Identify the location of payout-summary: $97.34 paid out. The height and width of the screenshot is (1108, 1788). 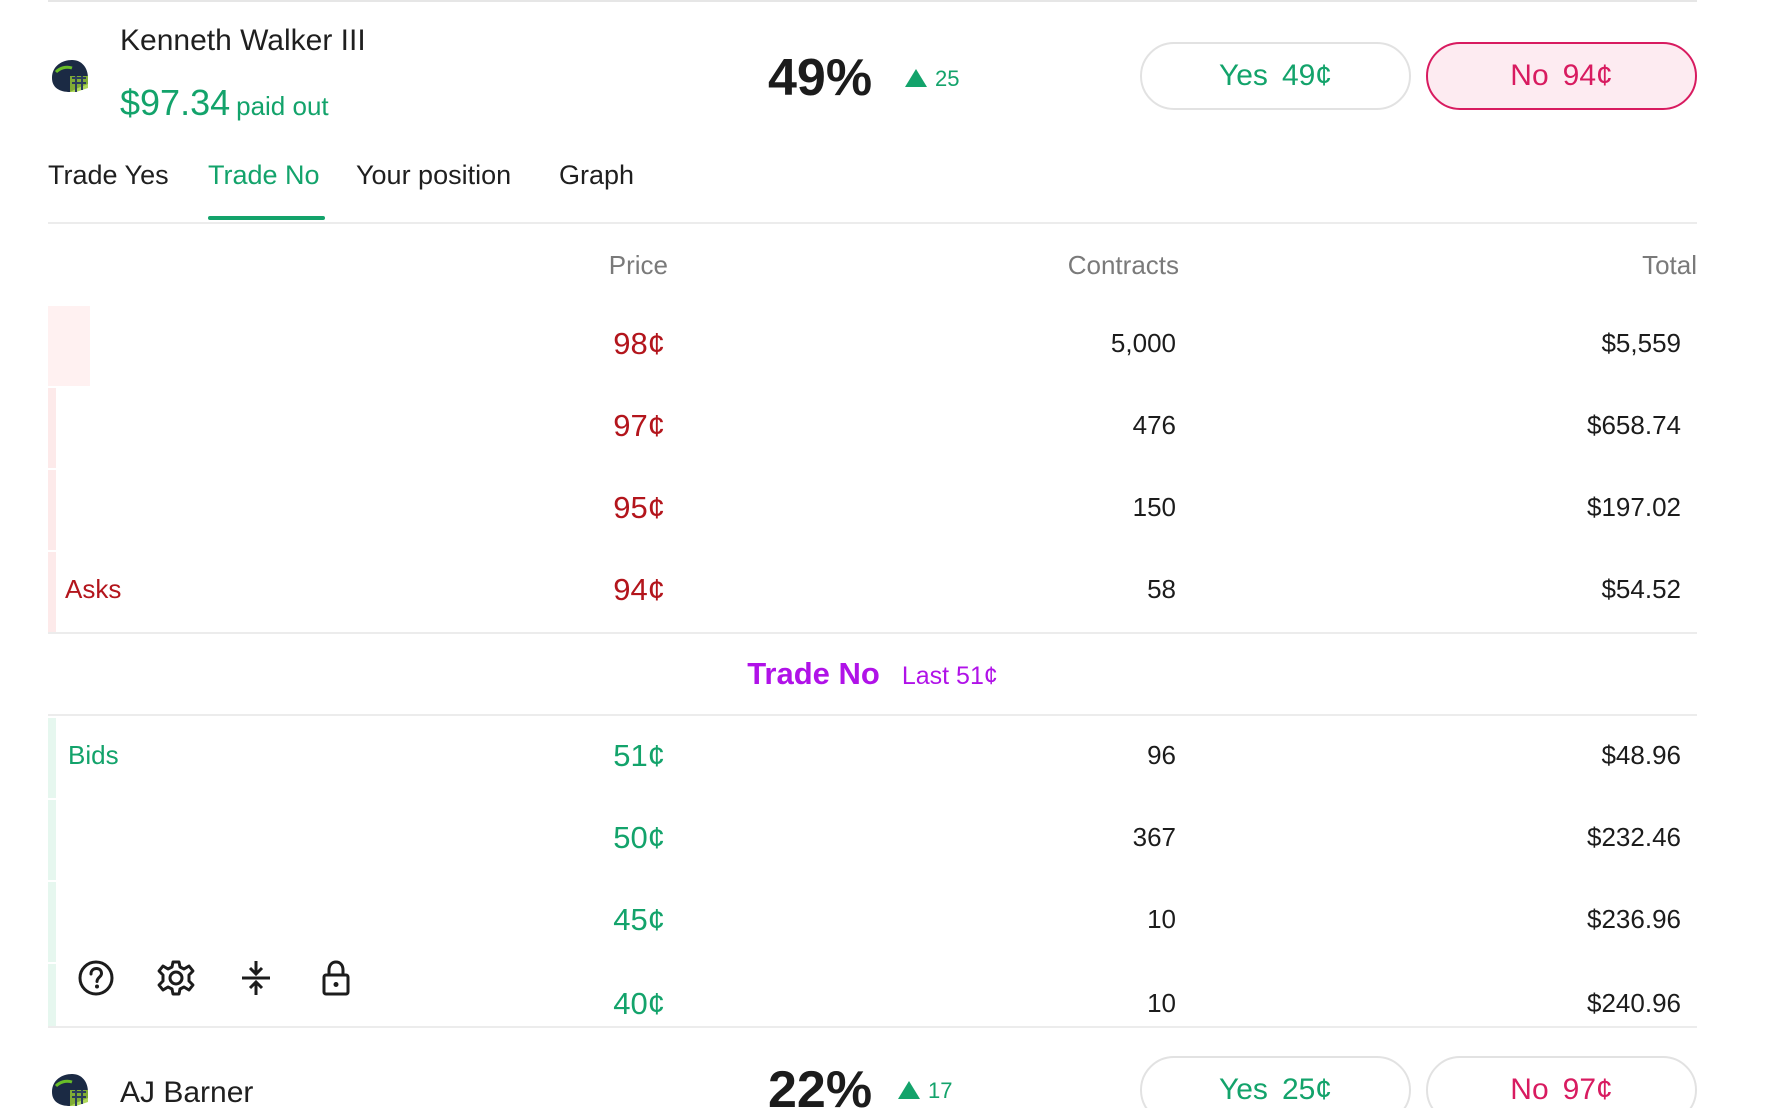
(224, 103).